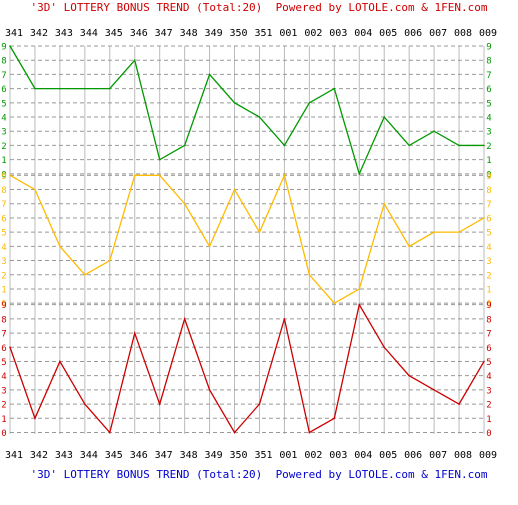 Image resolution: width=518 pixels, height=505 pixels. What do you see at coordinates (214, 33) in the screenshot?
I see `x-tick-label-top: 349` at bounding box center [214, 33].